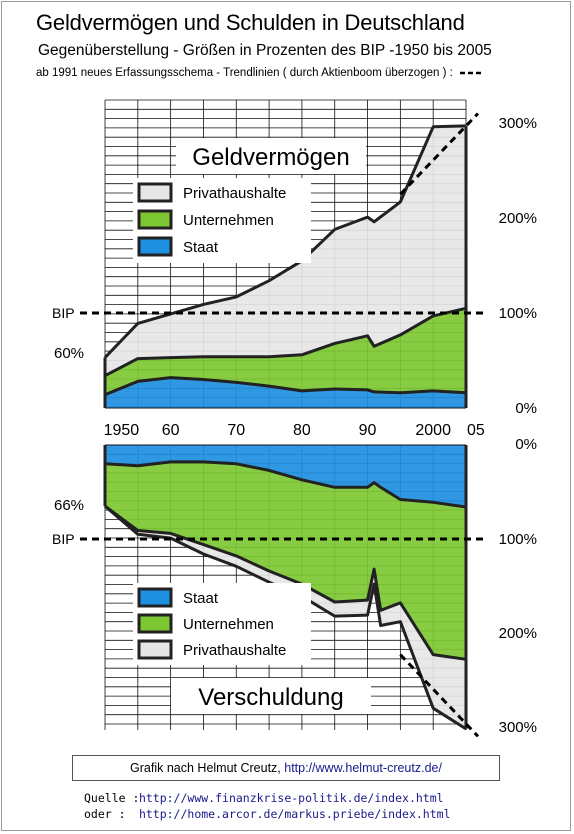 The width and height of the screenshot is (574, 834). What do you see at coordinates (302, 430) in the screenshot?
I see `x-tick-label: 80` at bounding box center [302, 430].